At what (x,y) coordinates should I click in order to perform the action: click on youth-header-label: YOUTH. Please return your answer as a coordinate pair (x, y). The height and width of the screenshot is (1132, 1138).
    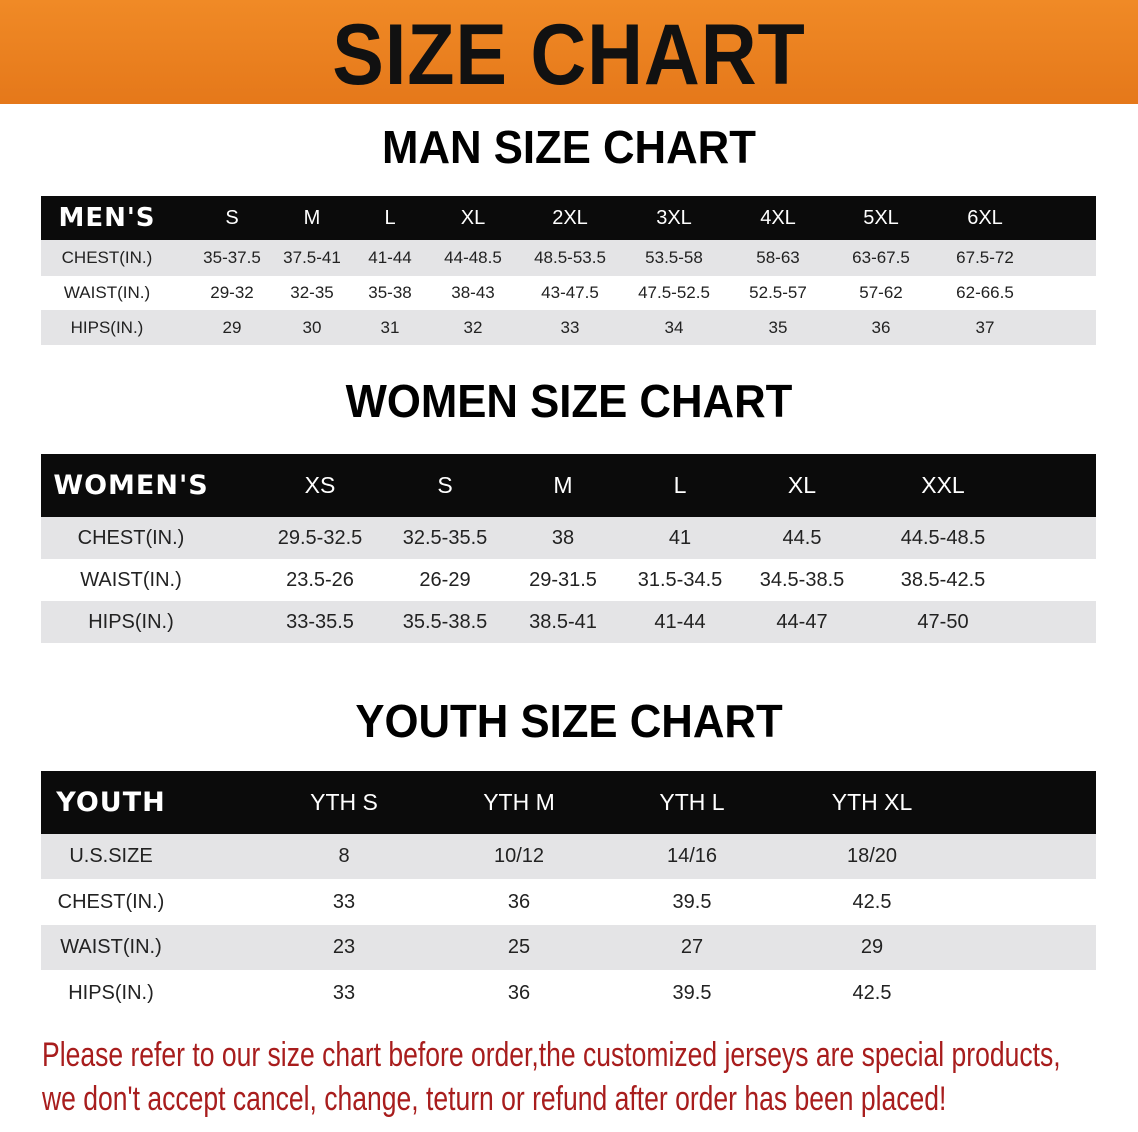
    Looking at the image, I should click on (111, 802).